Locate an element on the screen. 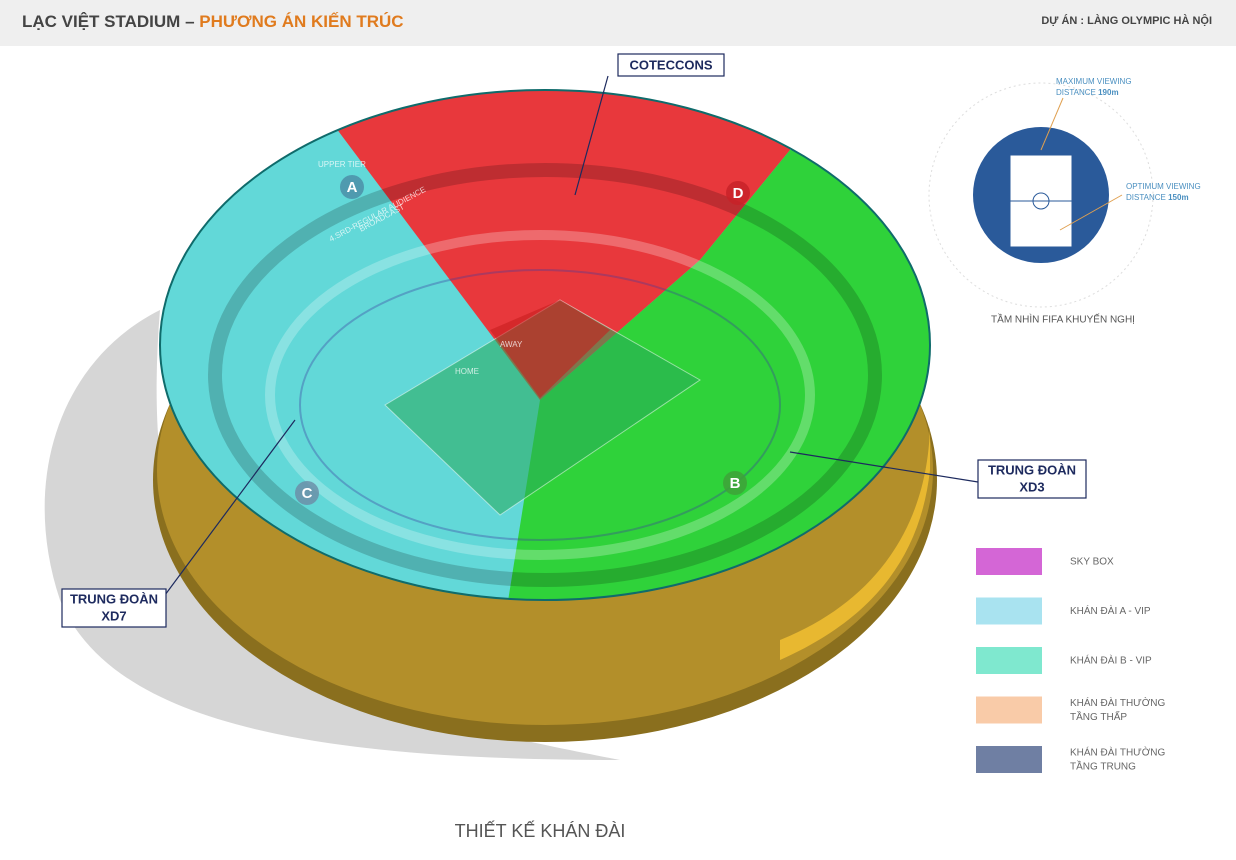 The image size is (1236, 860). fifa-caption: TẦM NHÌN FIFA KHUYẾN NGHỊ is located at coordinates (1063, 319).